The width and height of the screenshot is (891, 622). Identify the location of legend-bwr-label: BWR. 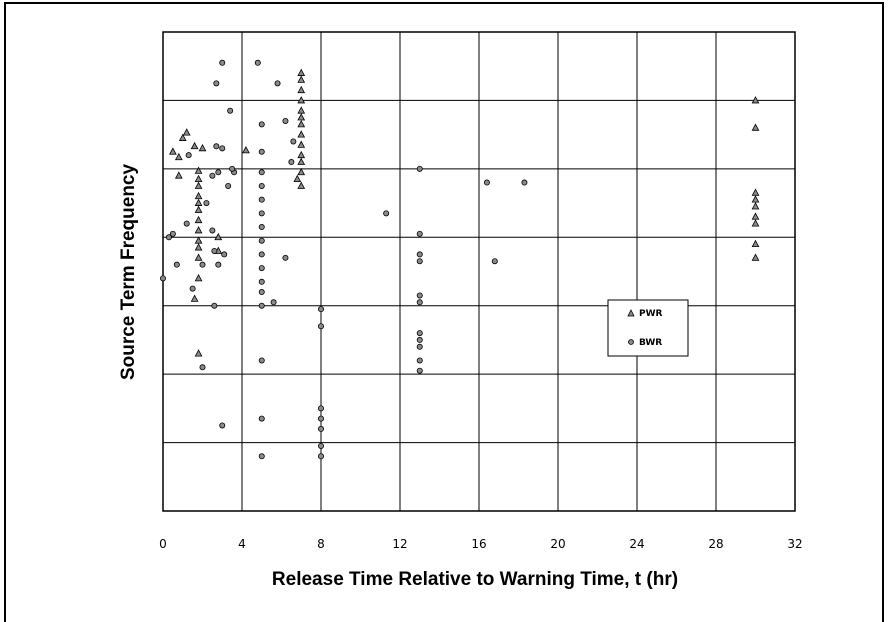
(650, 343).